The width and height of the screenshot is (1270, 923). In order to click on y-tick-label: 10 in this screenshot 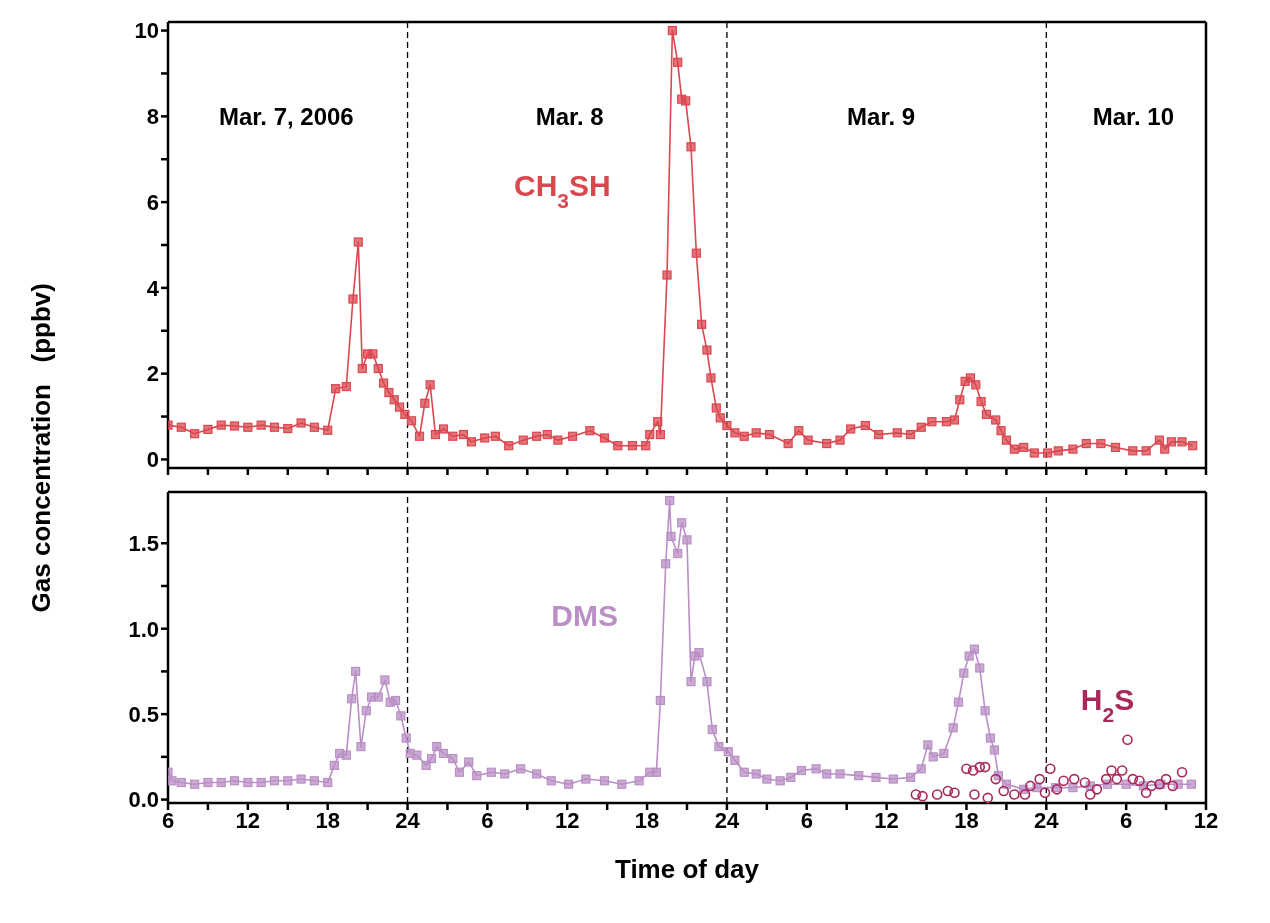, I will do `click(146, 31)`.